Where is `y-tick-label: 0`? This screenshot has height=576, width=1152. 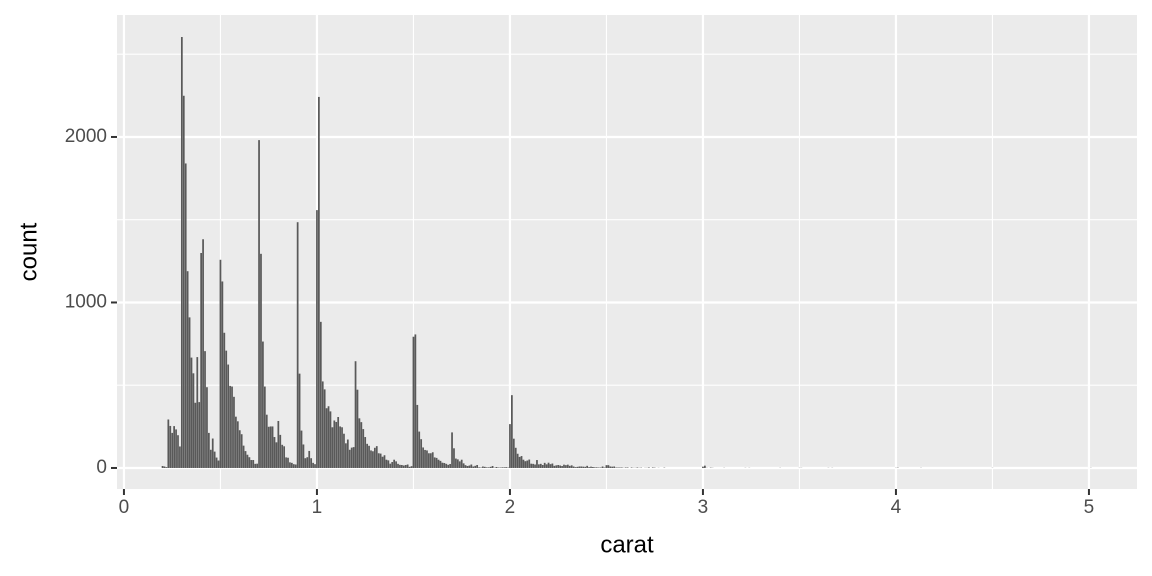
y-tick-label: 0 is located at coordinates (101, 467).